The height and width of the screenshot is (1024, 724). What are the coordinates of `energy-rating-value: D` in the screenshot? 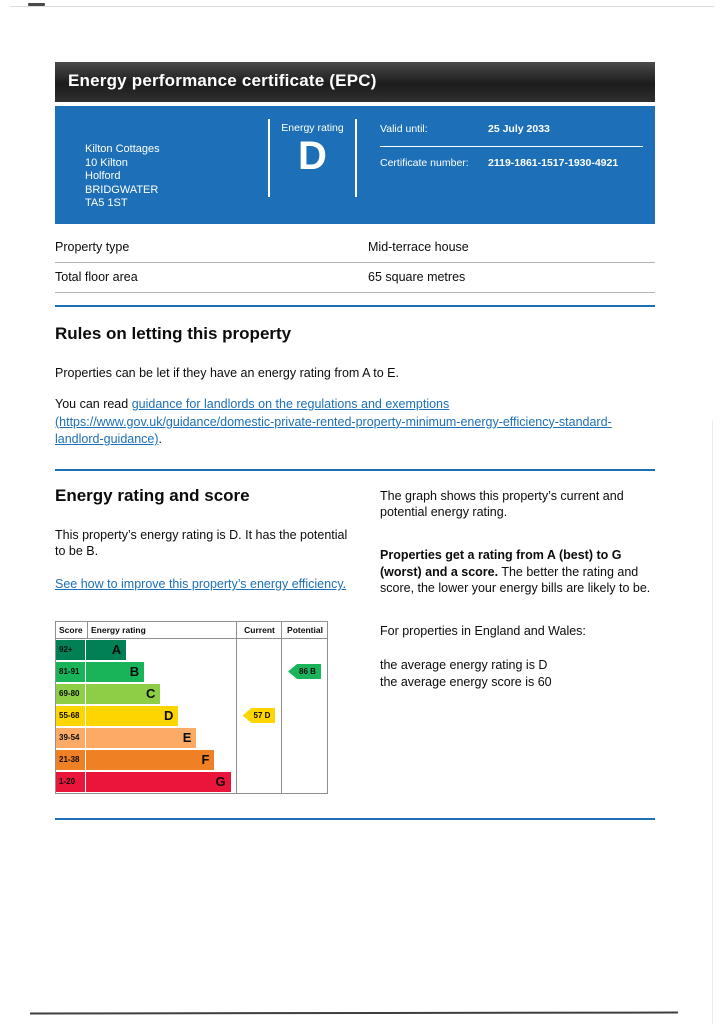 It's located at (312, 156).